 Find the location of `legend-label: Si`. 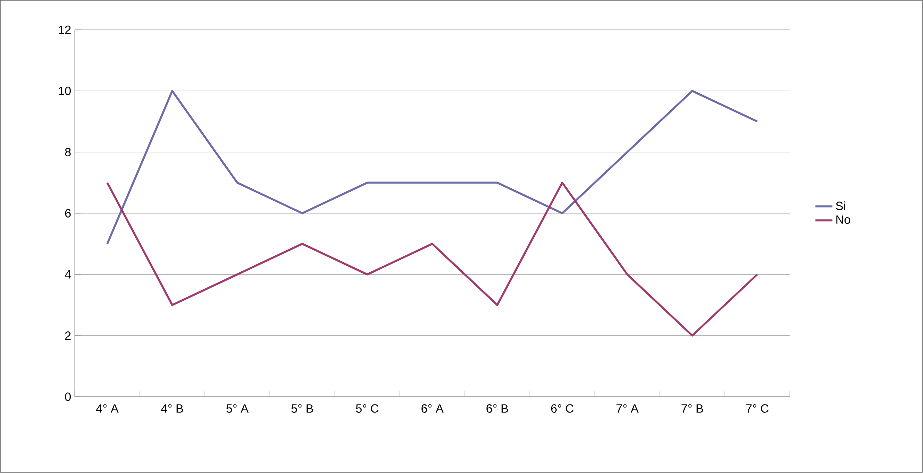

legend-label: Si is located at coordinates (841, 206).